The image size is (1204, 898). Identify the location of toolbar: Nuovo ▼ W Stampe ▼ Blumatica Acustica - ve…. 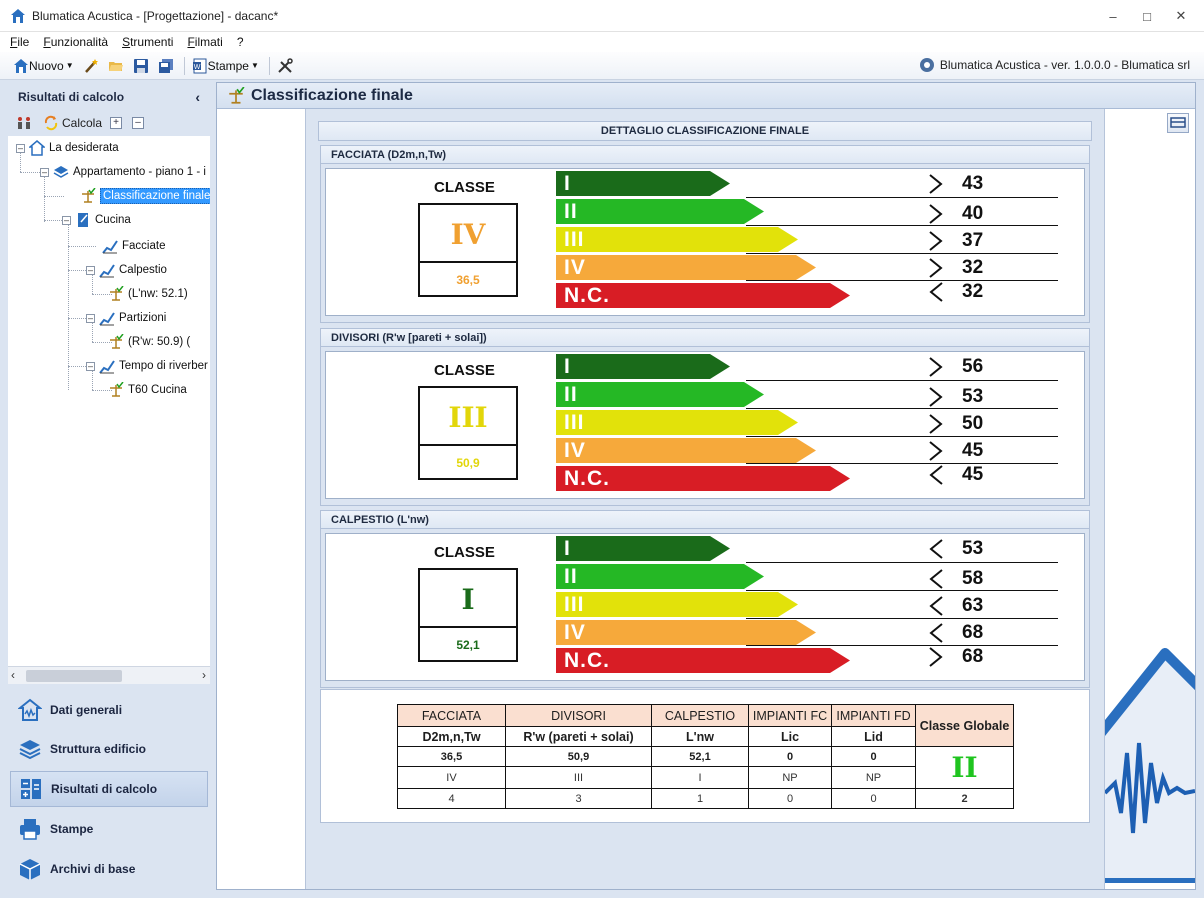
(602, 66).